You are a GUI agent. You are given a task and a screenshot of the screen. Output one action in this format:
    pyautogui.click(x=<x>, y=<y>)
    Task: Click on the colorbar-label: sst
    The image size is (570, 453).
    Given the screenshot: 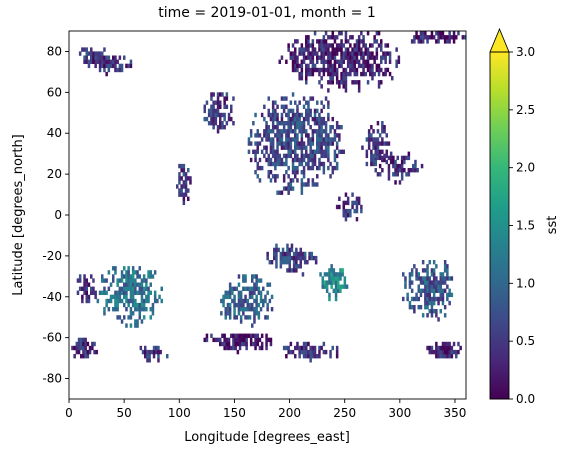 What is the action you would take?
    pyautogui.click(x=552, y=225)
    